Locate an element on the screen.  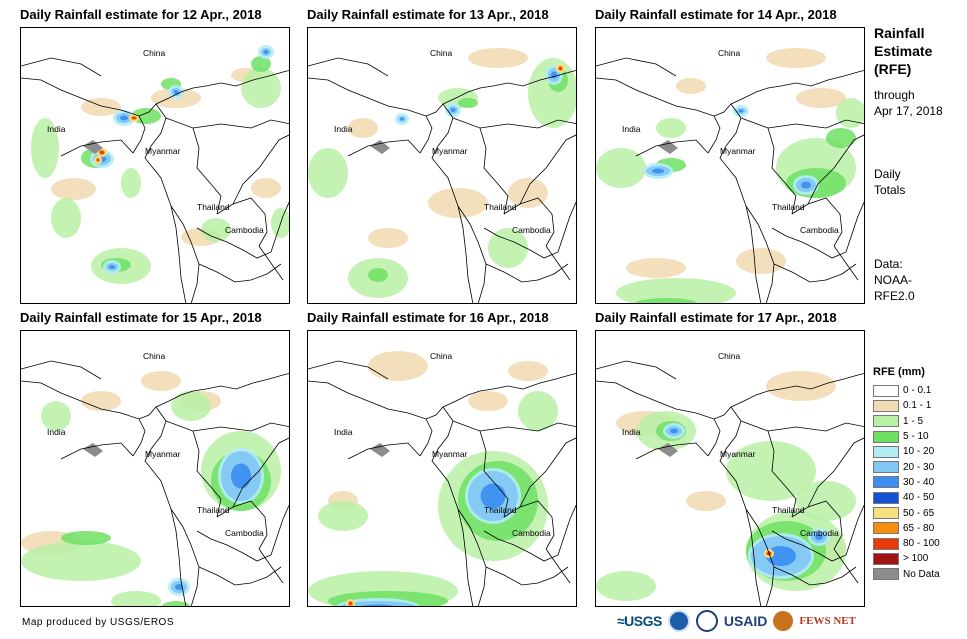
legend-item: 20 - 30 is located at coordinates (917, 466).